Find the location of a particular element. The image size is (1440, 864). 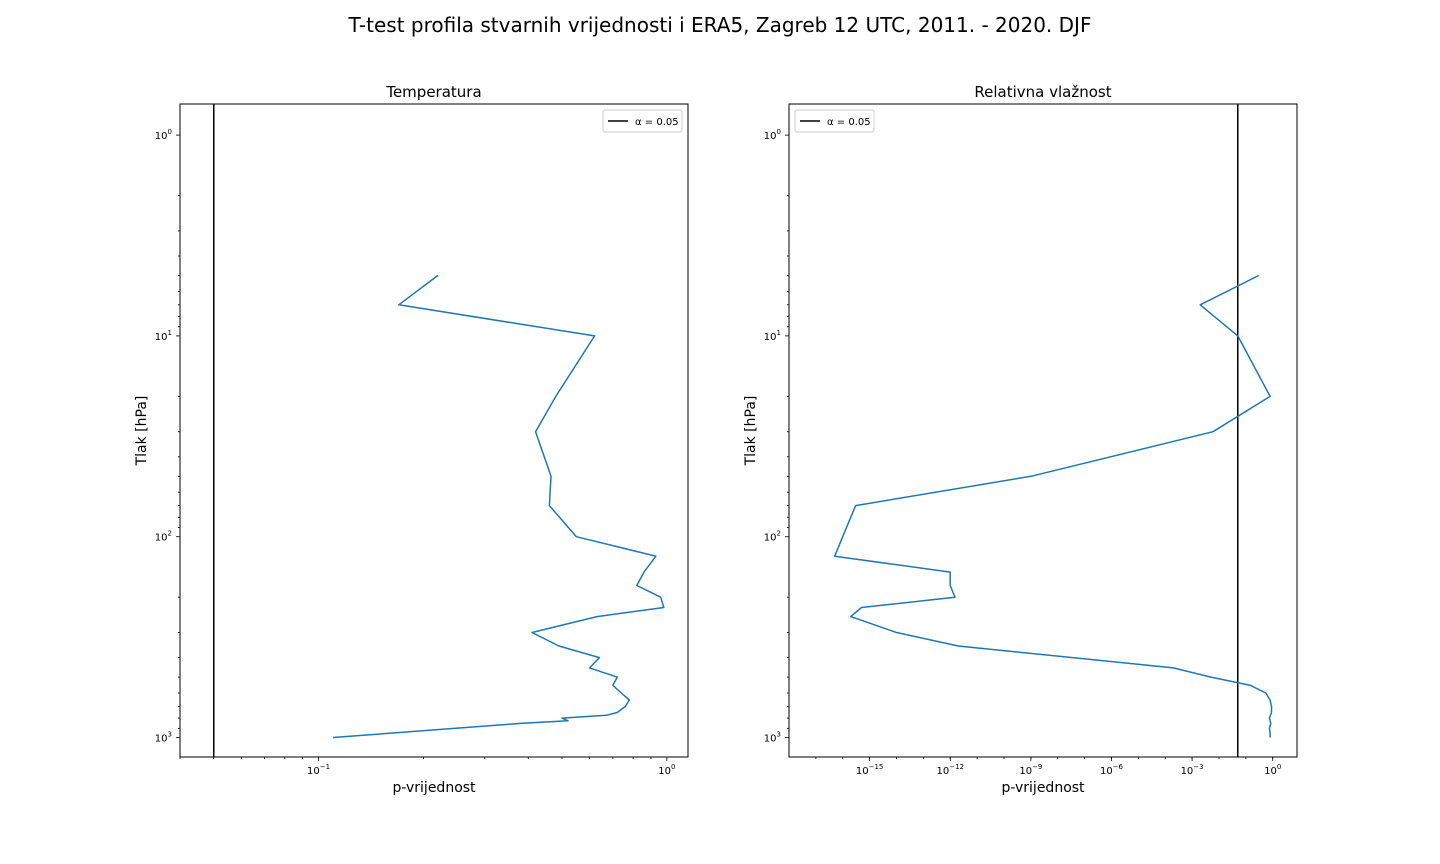

x-tick-label: 10⁻¹² is located at coordinates (950, 770).